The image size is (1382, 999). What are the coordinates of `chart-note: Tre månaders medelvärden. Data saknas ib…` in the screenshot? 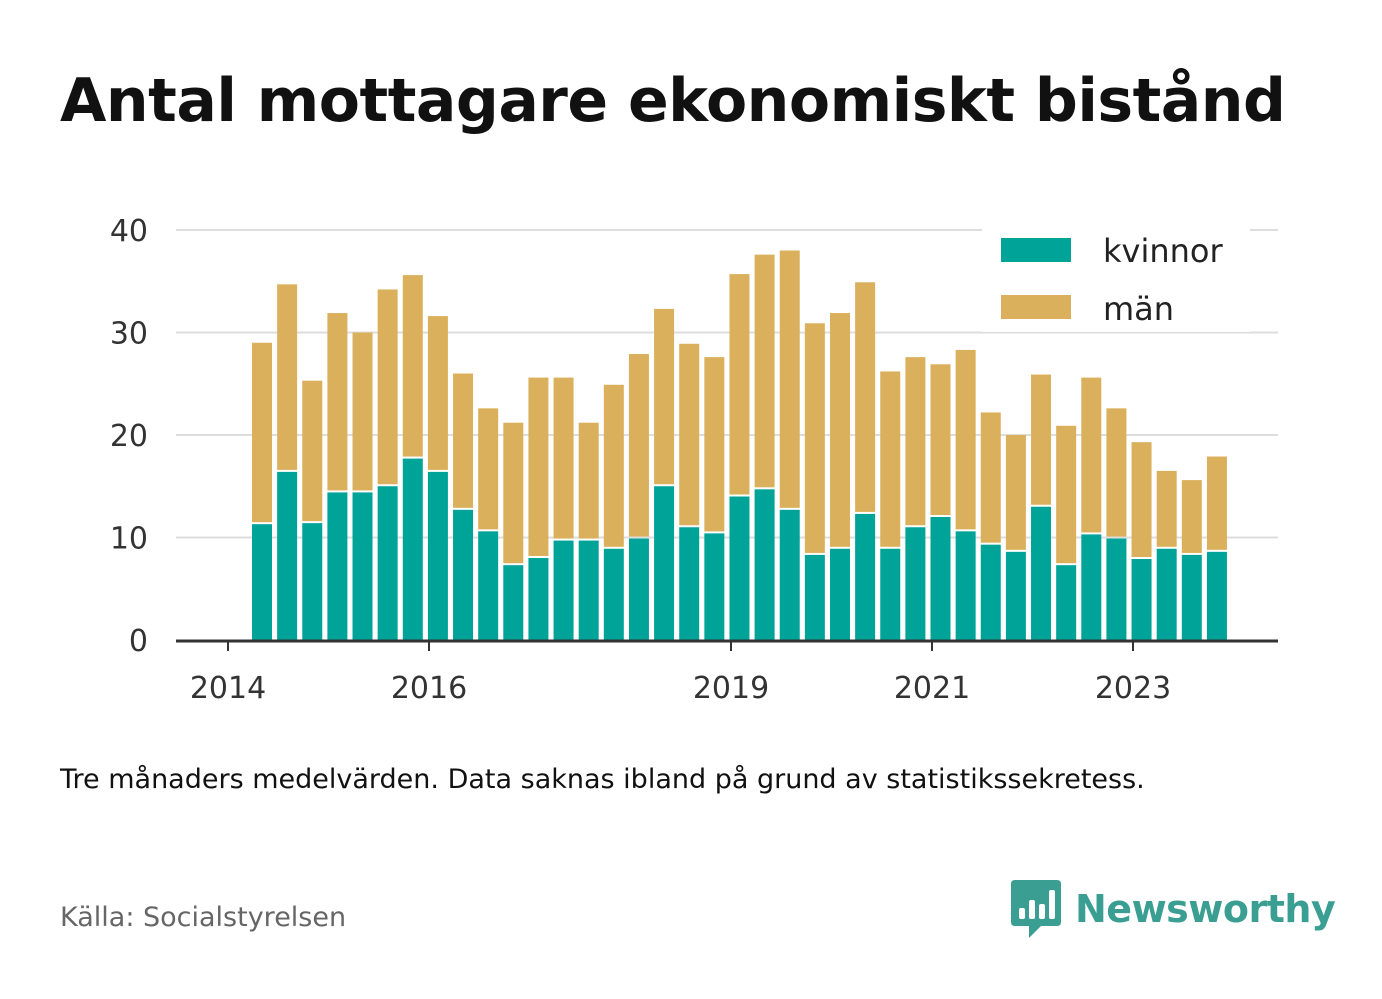 It's located at (602, 779).